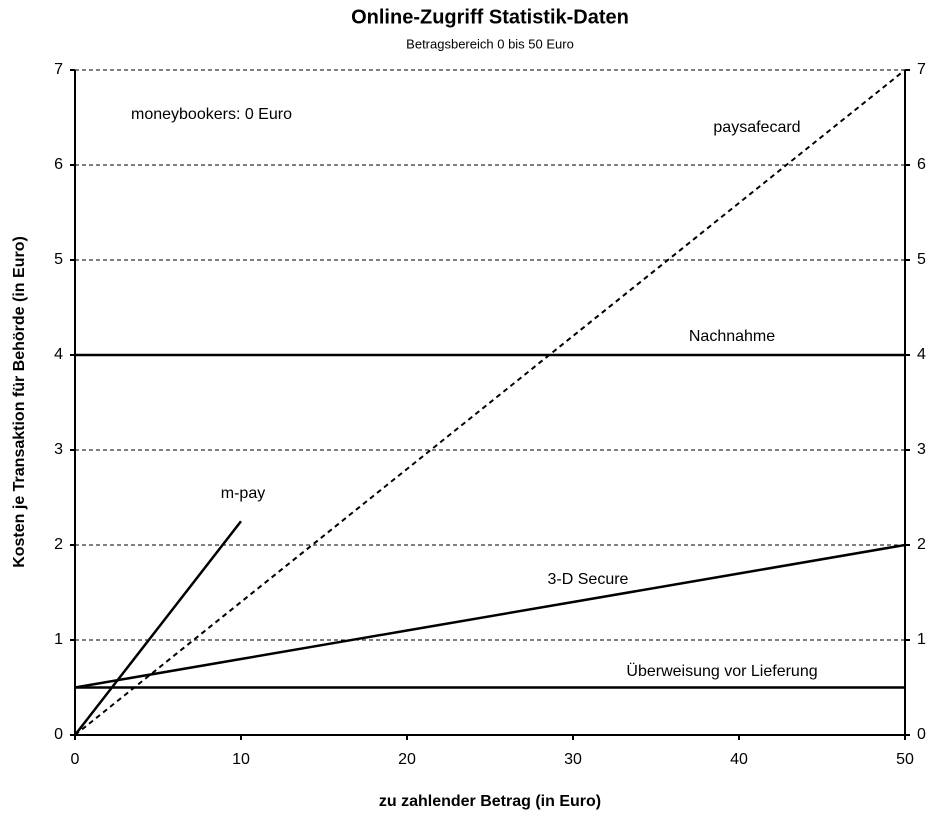 This screenshot has height=814, width=933. I want to click on x-tick-label: 50, so click(905, 759).